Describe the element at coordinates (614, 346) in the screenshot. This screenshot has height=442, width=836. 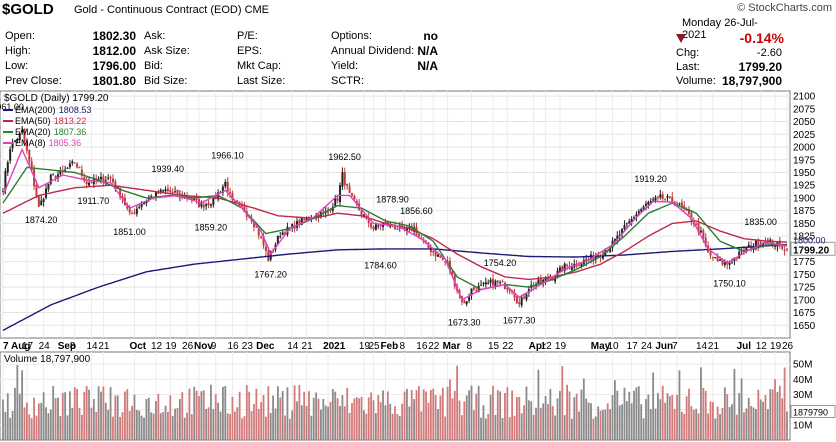
I see `x-tick-label: 10` at that location.